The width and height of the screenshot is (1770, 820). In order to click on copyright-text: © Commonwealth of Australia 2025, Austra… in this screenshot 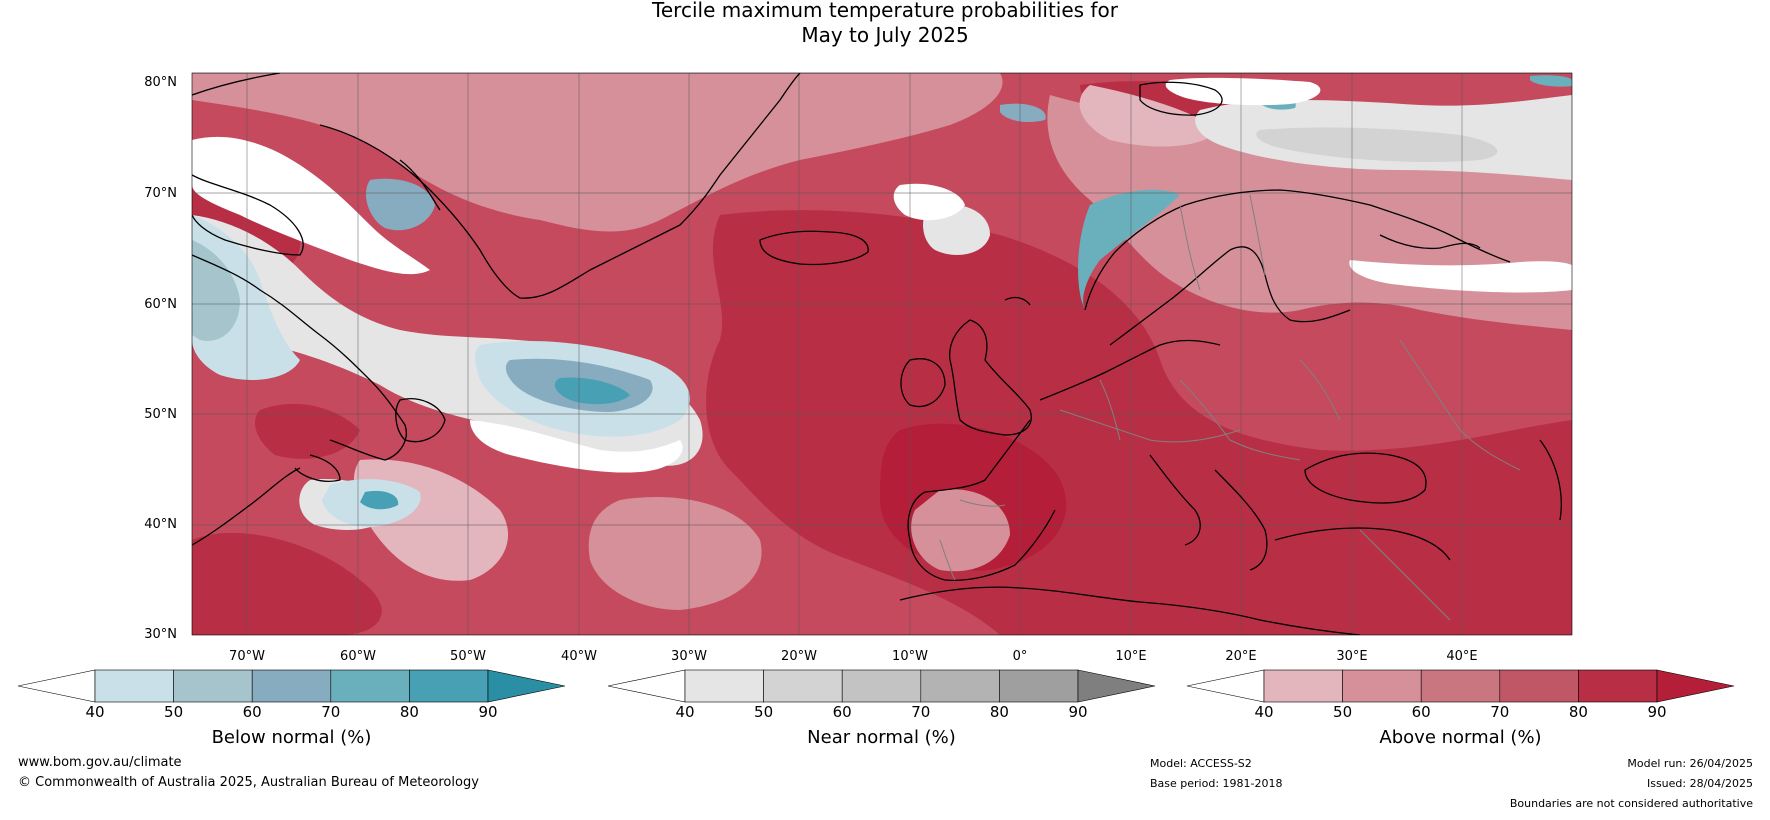, I will do `click(248, 782)`.